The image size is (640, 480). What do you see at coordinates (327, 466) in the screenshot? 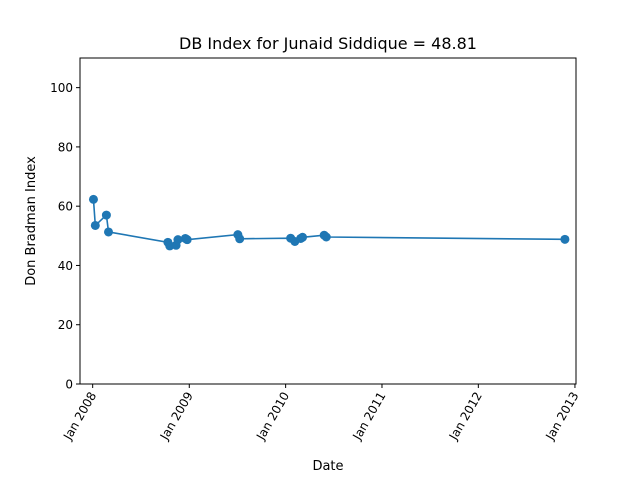
I see `x-axis-label: Date` at bounding box center [327, 466].